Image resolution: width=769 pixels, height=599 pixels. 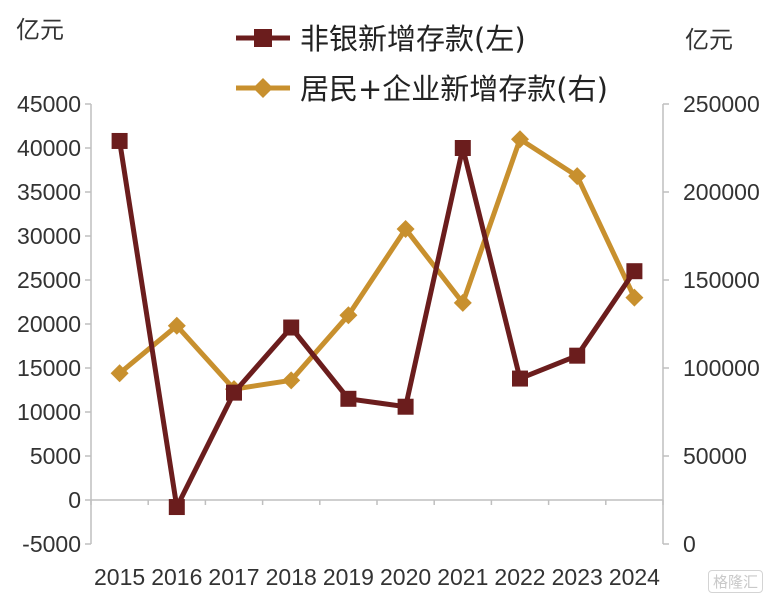 What do you see at coordinates (49, 324) in the screenshot?
I see `left-y-tick-label: 20000` at bounding box center [49, 324].